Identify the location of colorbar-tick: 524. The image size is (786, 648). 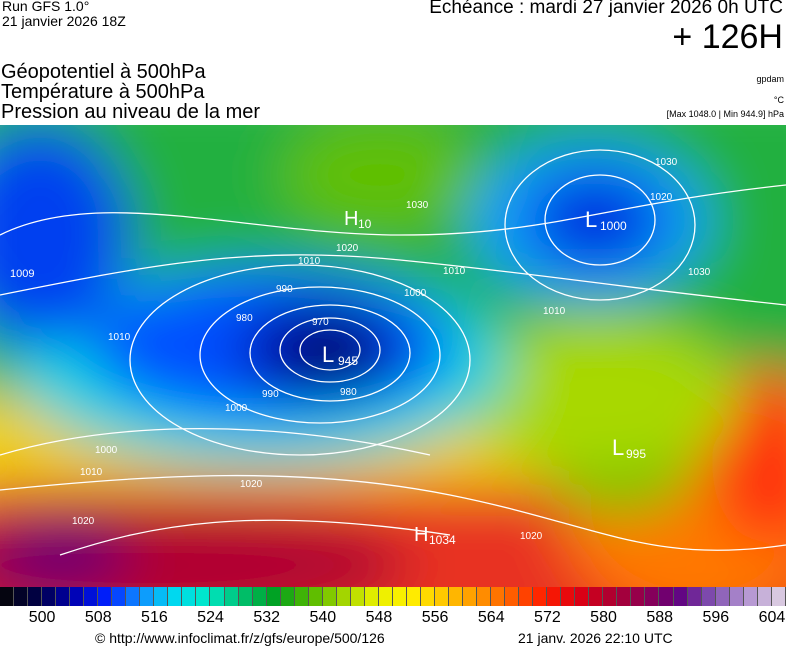
(210, 617).